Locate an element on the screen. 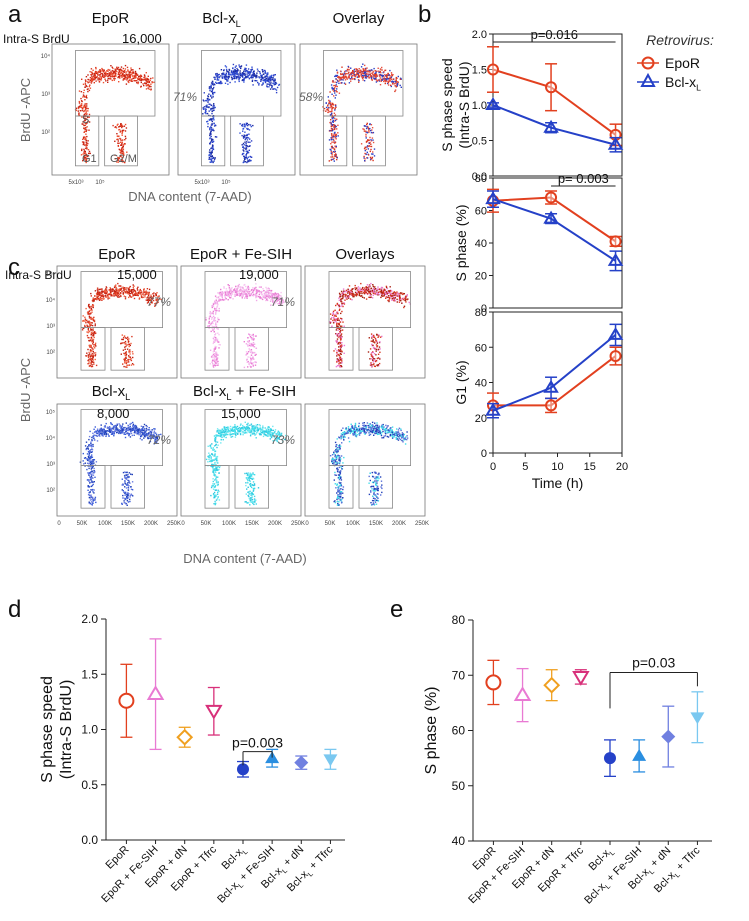 Image resolution: width=749 pixels, height=921 pixels. flow-plot-a-3-frame is located at coordinates (358, 109).